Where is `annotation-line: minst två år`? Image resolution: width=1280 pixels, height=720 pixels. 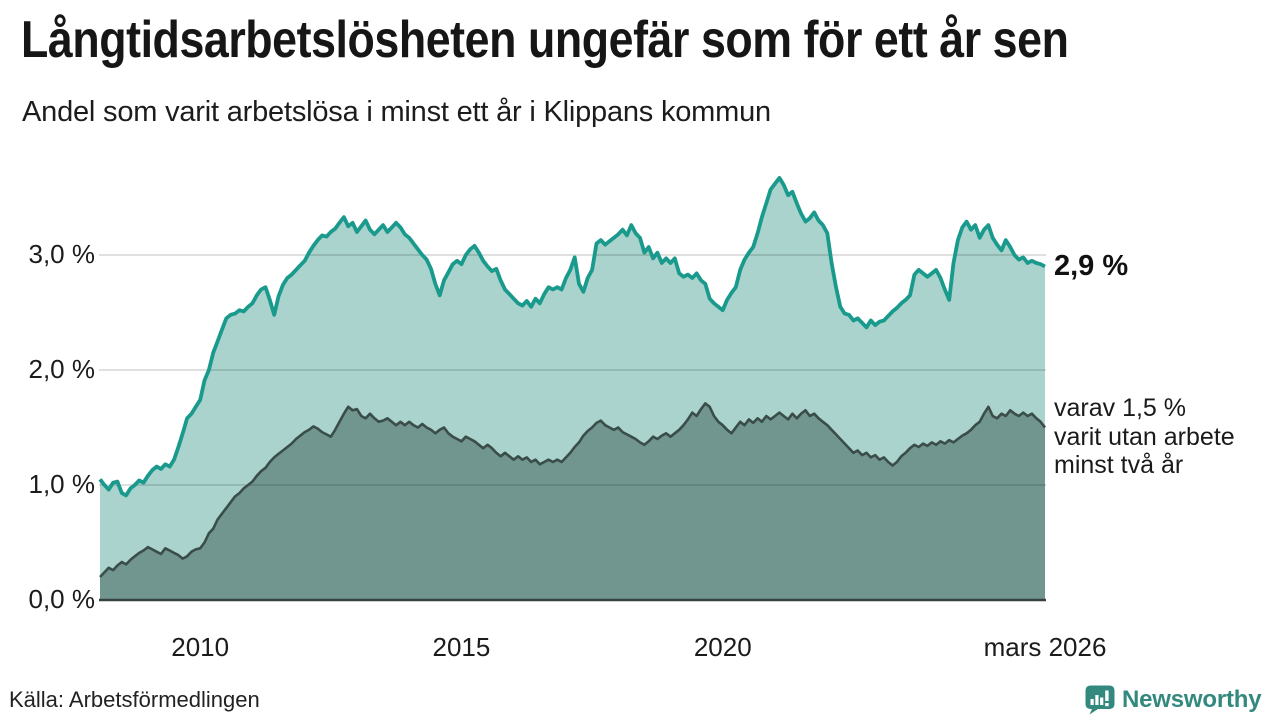 annotation-line: minst två år is located at coordinates (1119, 465).